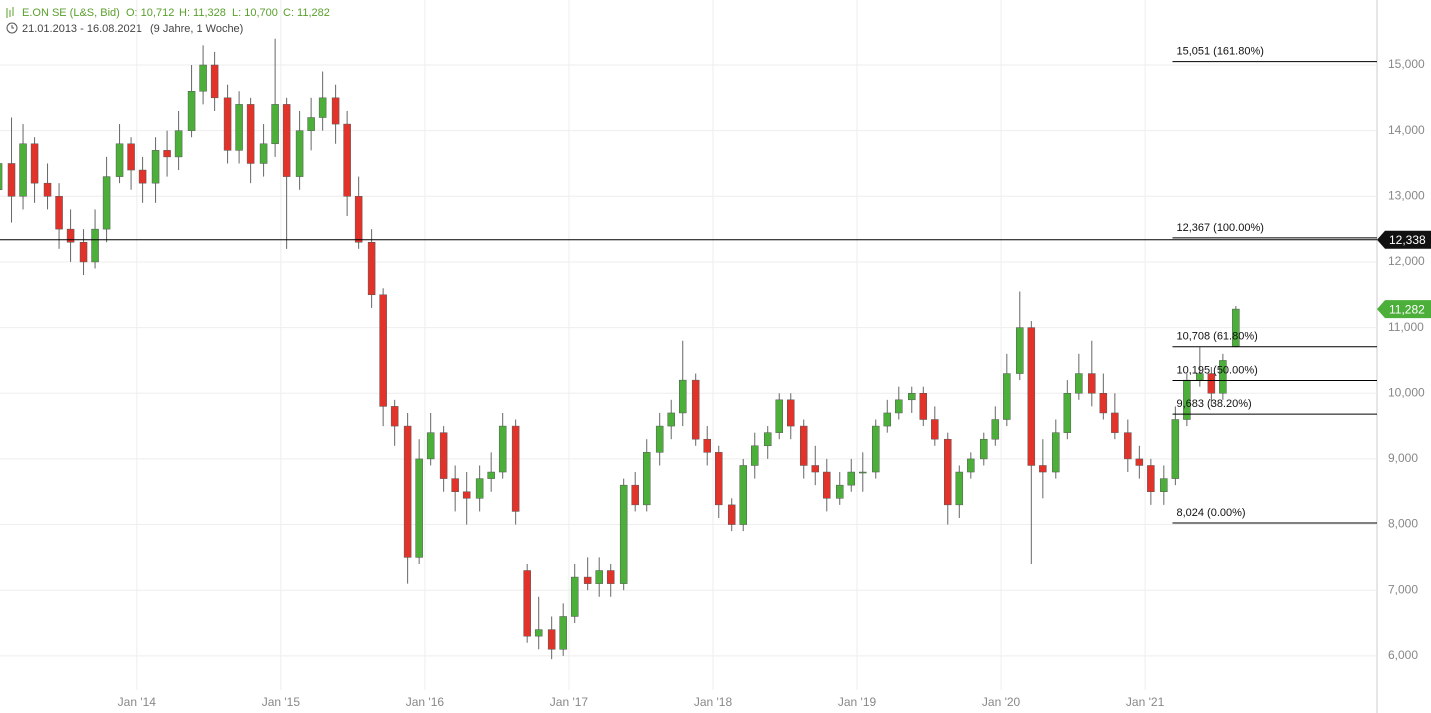  What do you see at coordinates (1216, 370) in the screenshot?
I see `fib-label: 10,195 (50.00%)` at bounding box center [1216, 370].